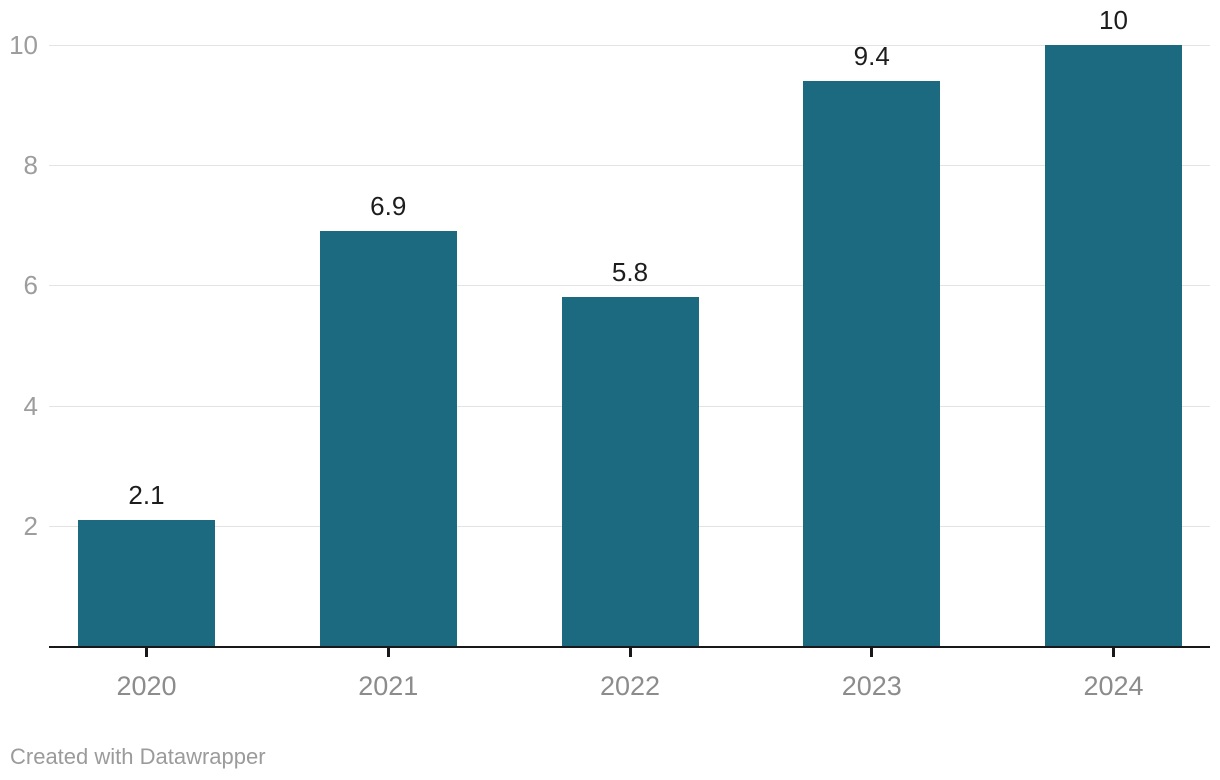  What do you see at coordinates (146, 494) in the screenshot?
I see `bar-value-label: 2.1` at bounding box center [146, 494].